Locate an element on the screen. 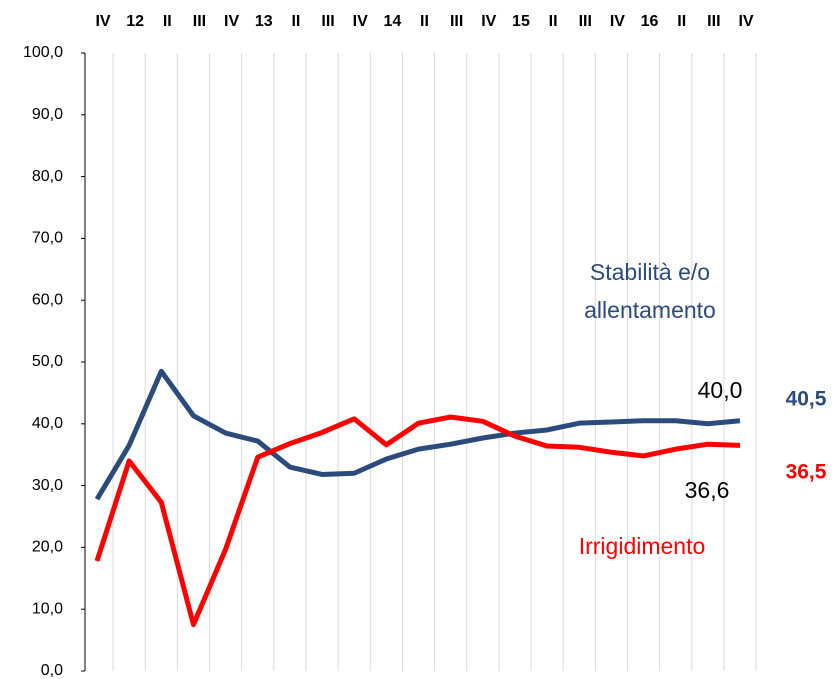 The image size is (837, 679). y-tick-label: 70,0 is located at coordinates (47, 238).